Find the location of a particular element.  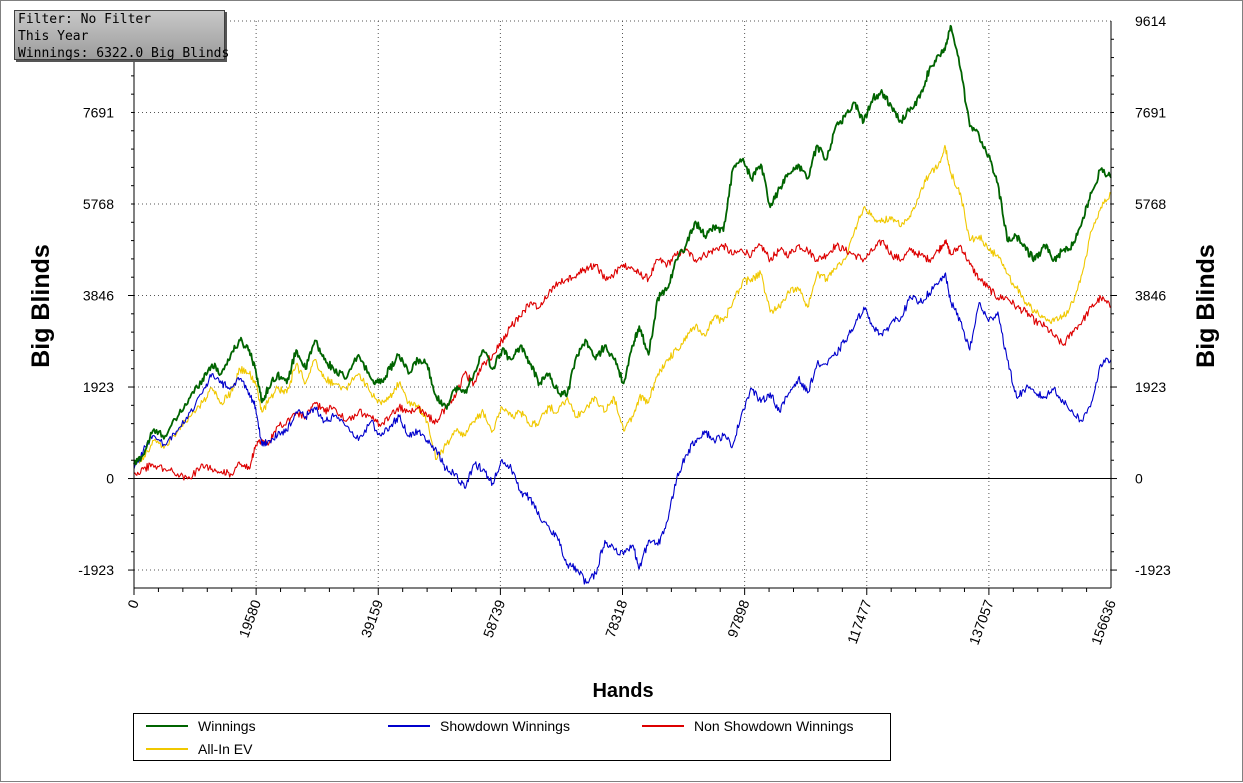

legend-label: Winnings is located at coordinates (227, 726).